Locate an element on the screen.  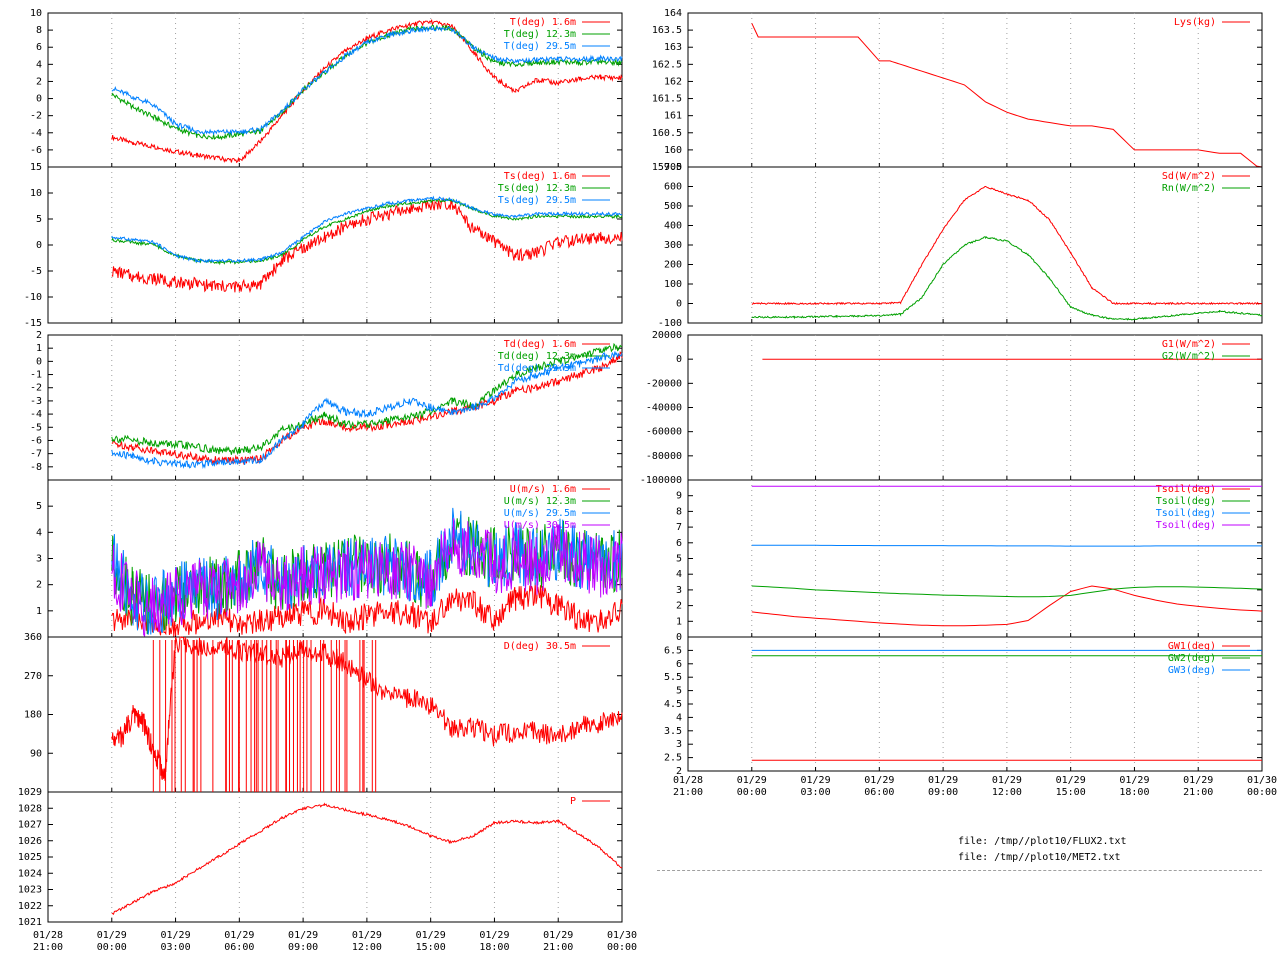
dew-point-y-tick-label: -3 is located at coordinates (36, 401).